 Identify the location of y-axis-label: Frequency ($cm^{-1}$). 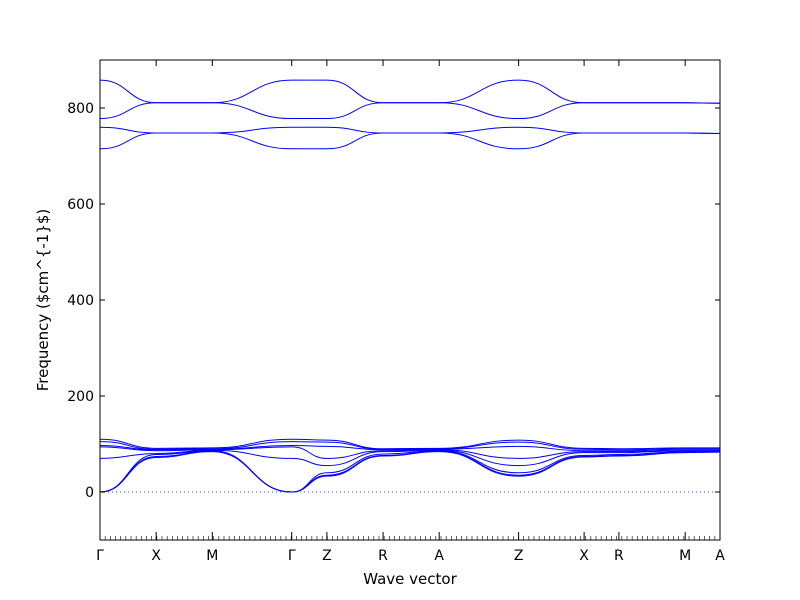
(43, 300).